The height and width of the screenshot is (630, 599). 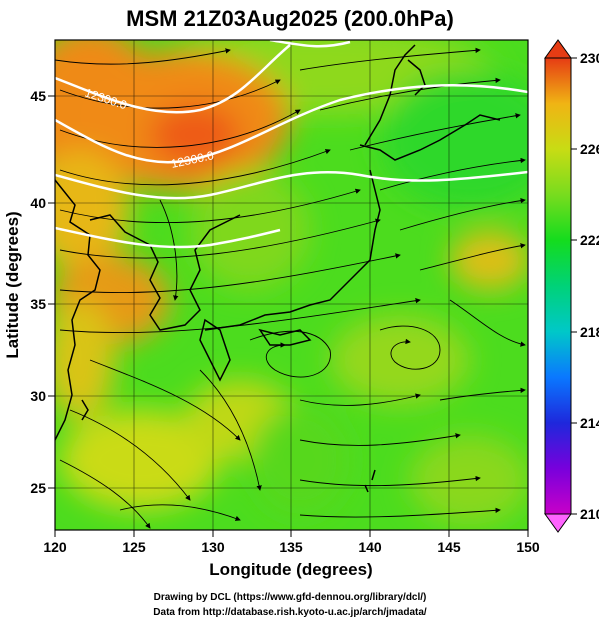 What do you see at coordinates (134, 547) in the screenshot?
I see `x-tick-125: 125` at bounding box center [134, 547].